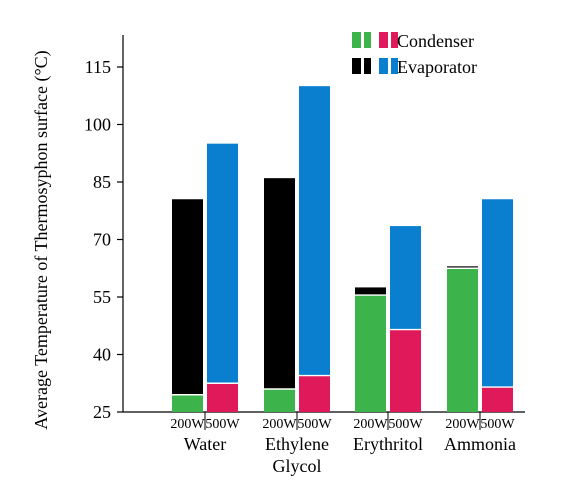 The height and width of the screenshot is (481, 586). I want to click on y-ticks: 25 40 55 70 85 100 115, so click(103, 239).